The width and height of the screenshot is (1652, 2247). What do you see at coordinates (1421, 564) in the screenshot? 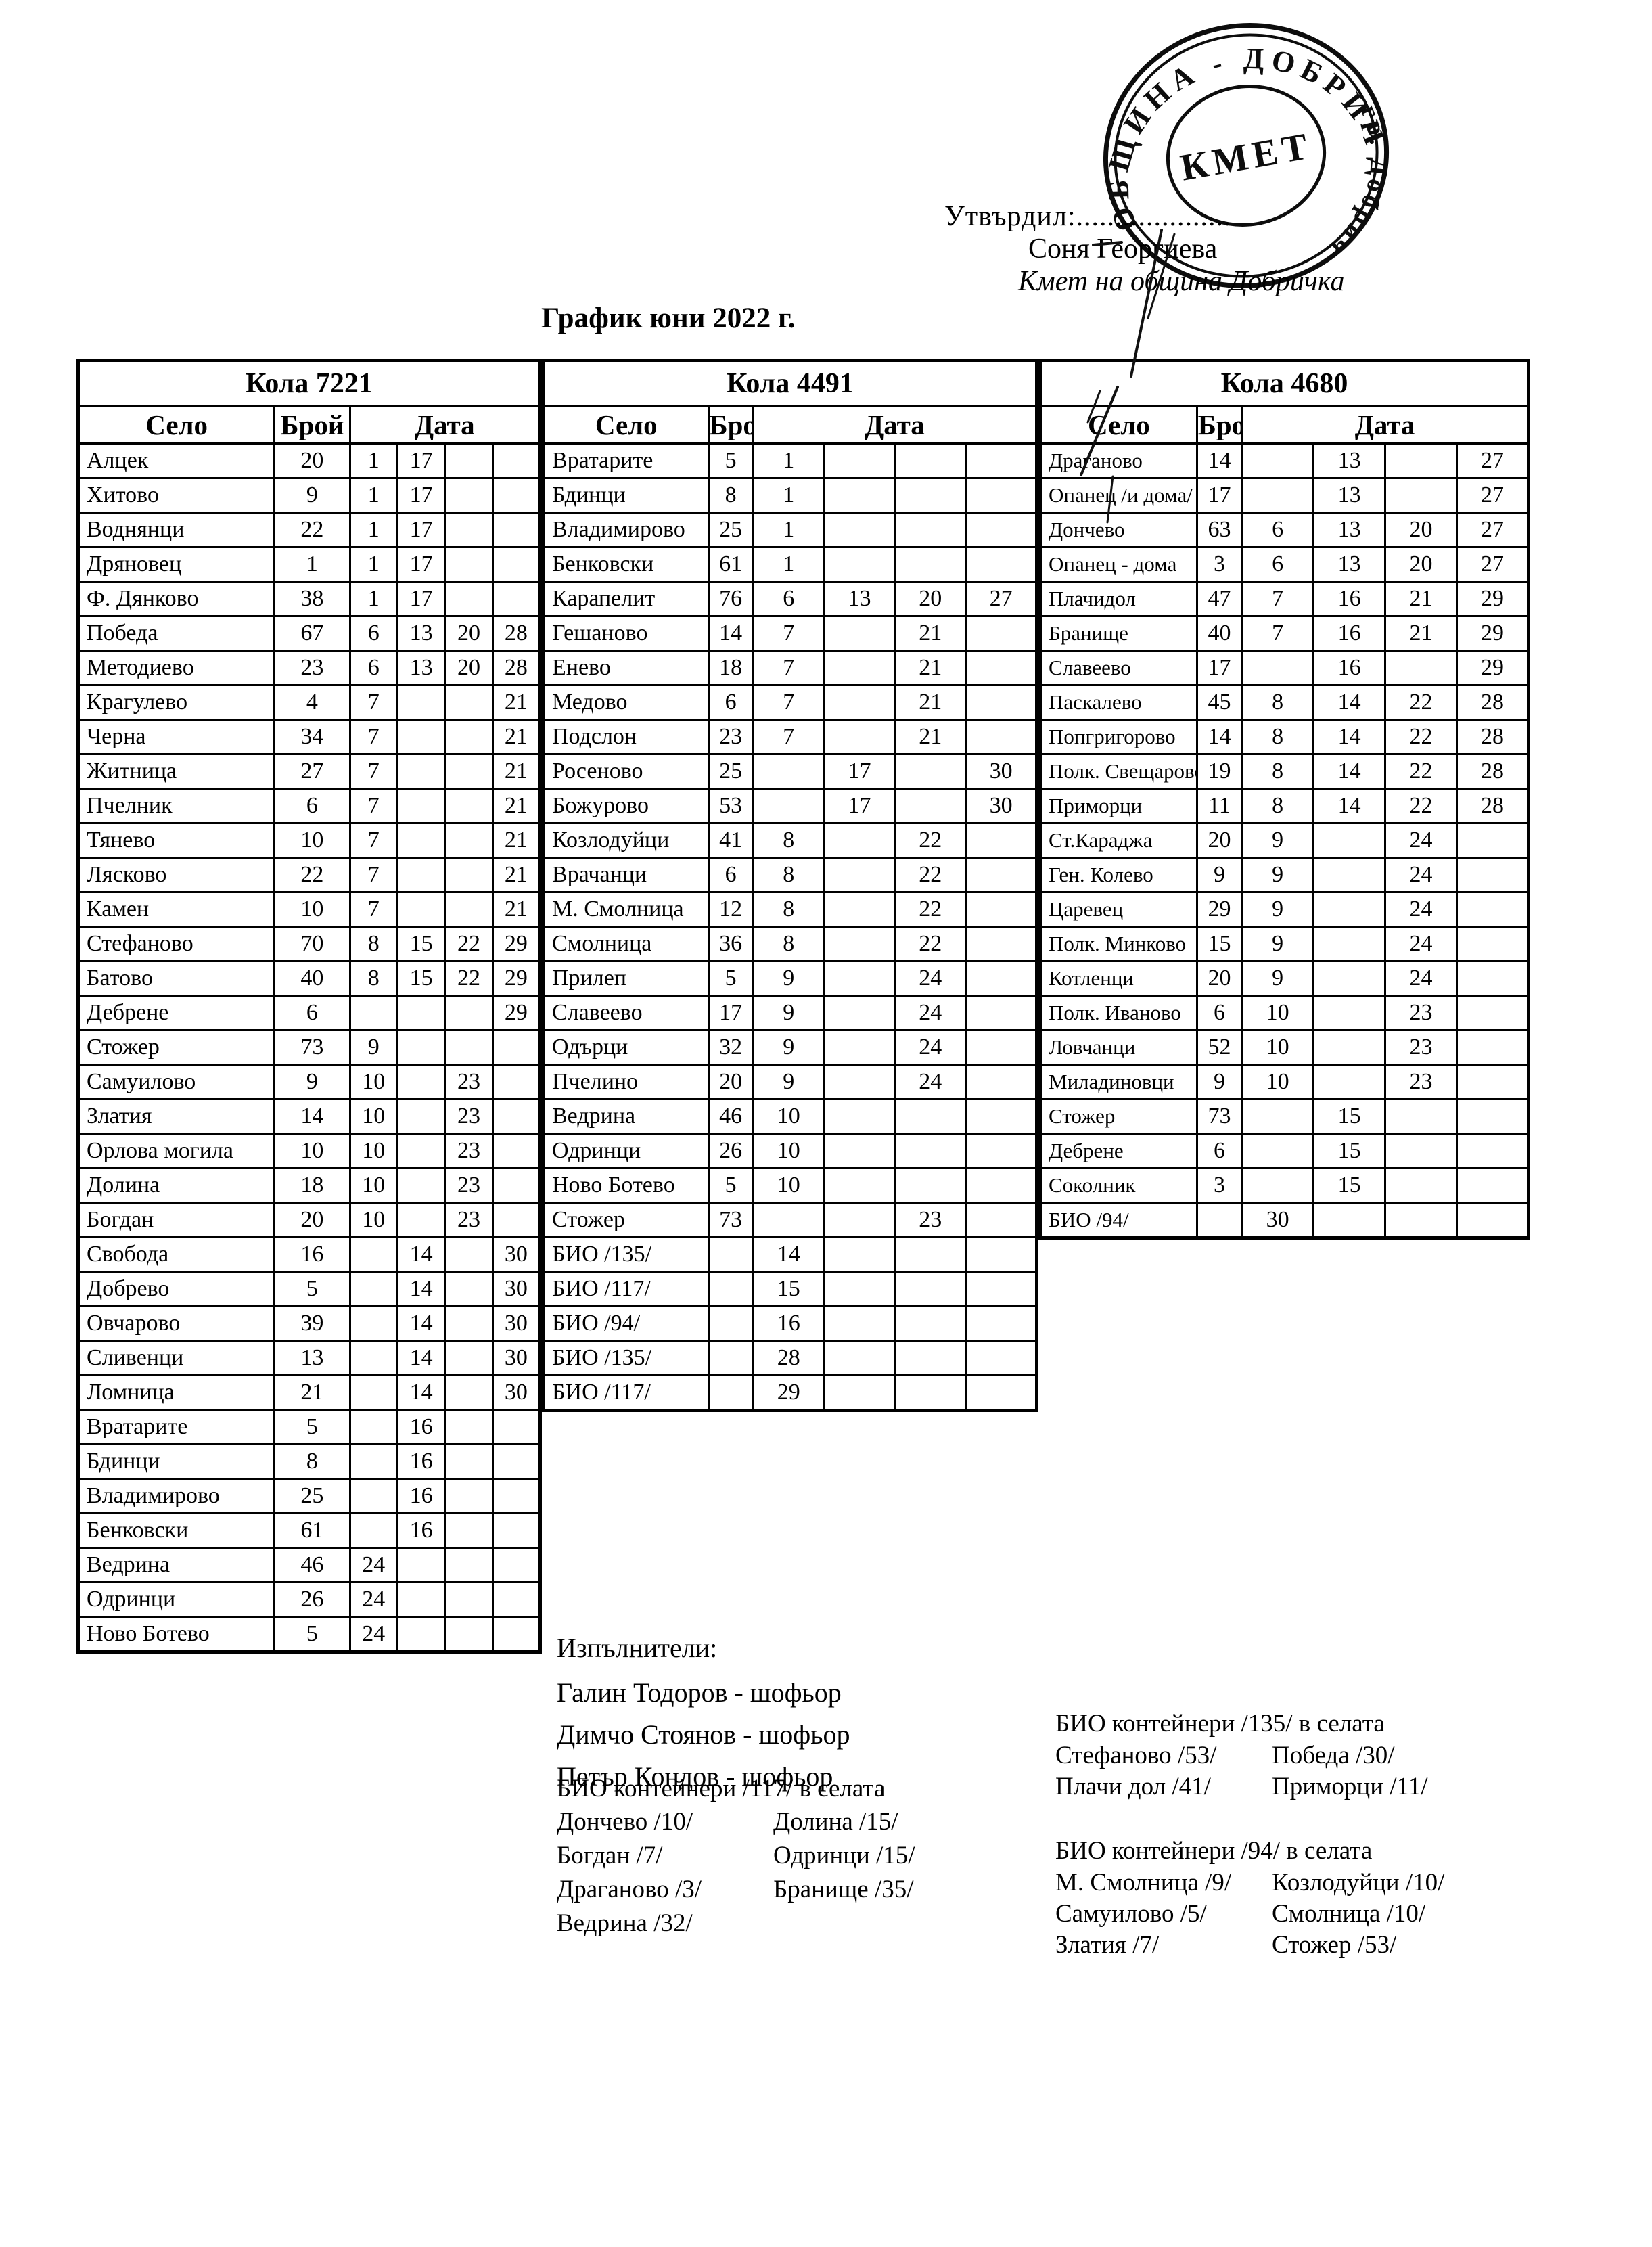
I see `date-cell: 20` at bounding box center [1421, 564].